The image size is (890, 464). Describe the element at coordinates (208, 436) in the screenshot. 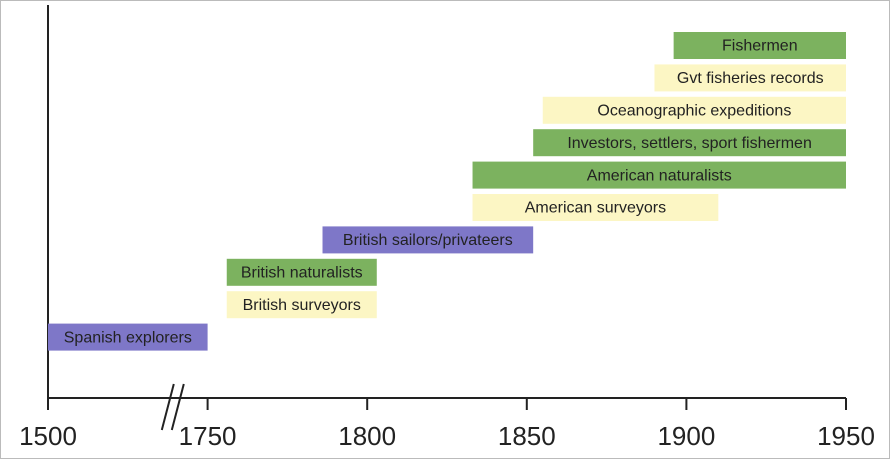

I see `x-tick-label: 1750` at that location.